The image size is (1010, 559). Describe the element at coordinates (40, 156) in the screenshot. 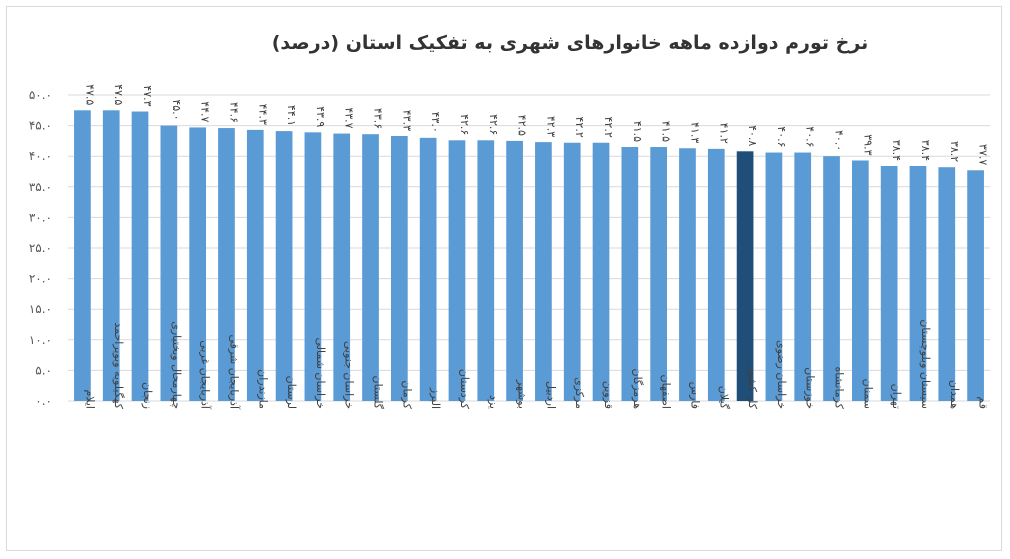

I see `y-tick-label: ۴۰.۰` at that location.